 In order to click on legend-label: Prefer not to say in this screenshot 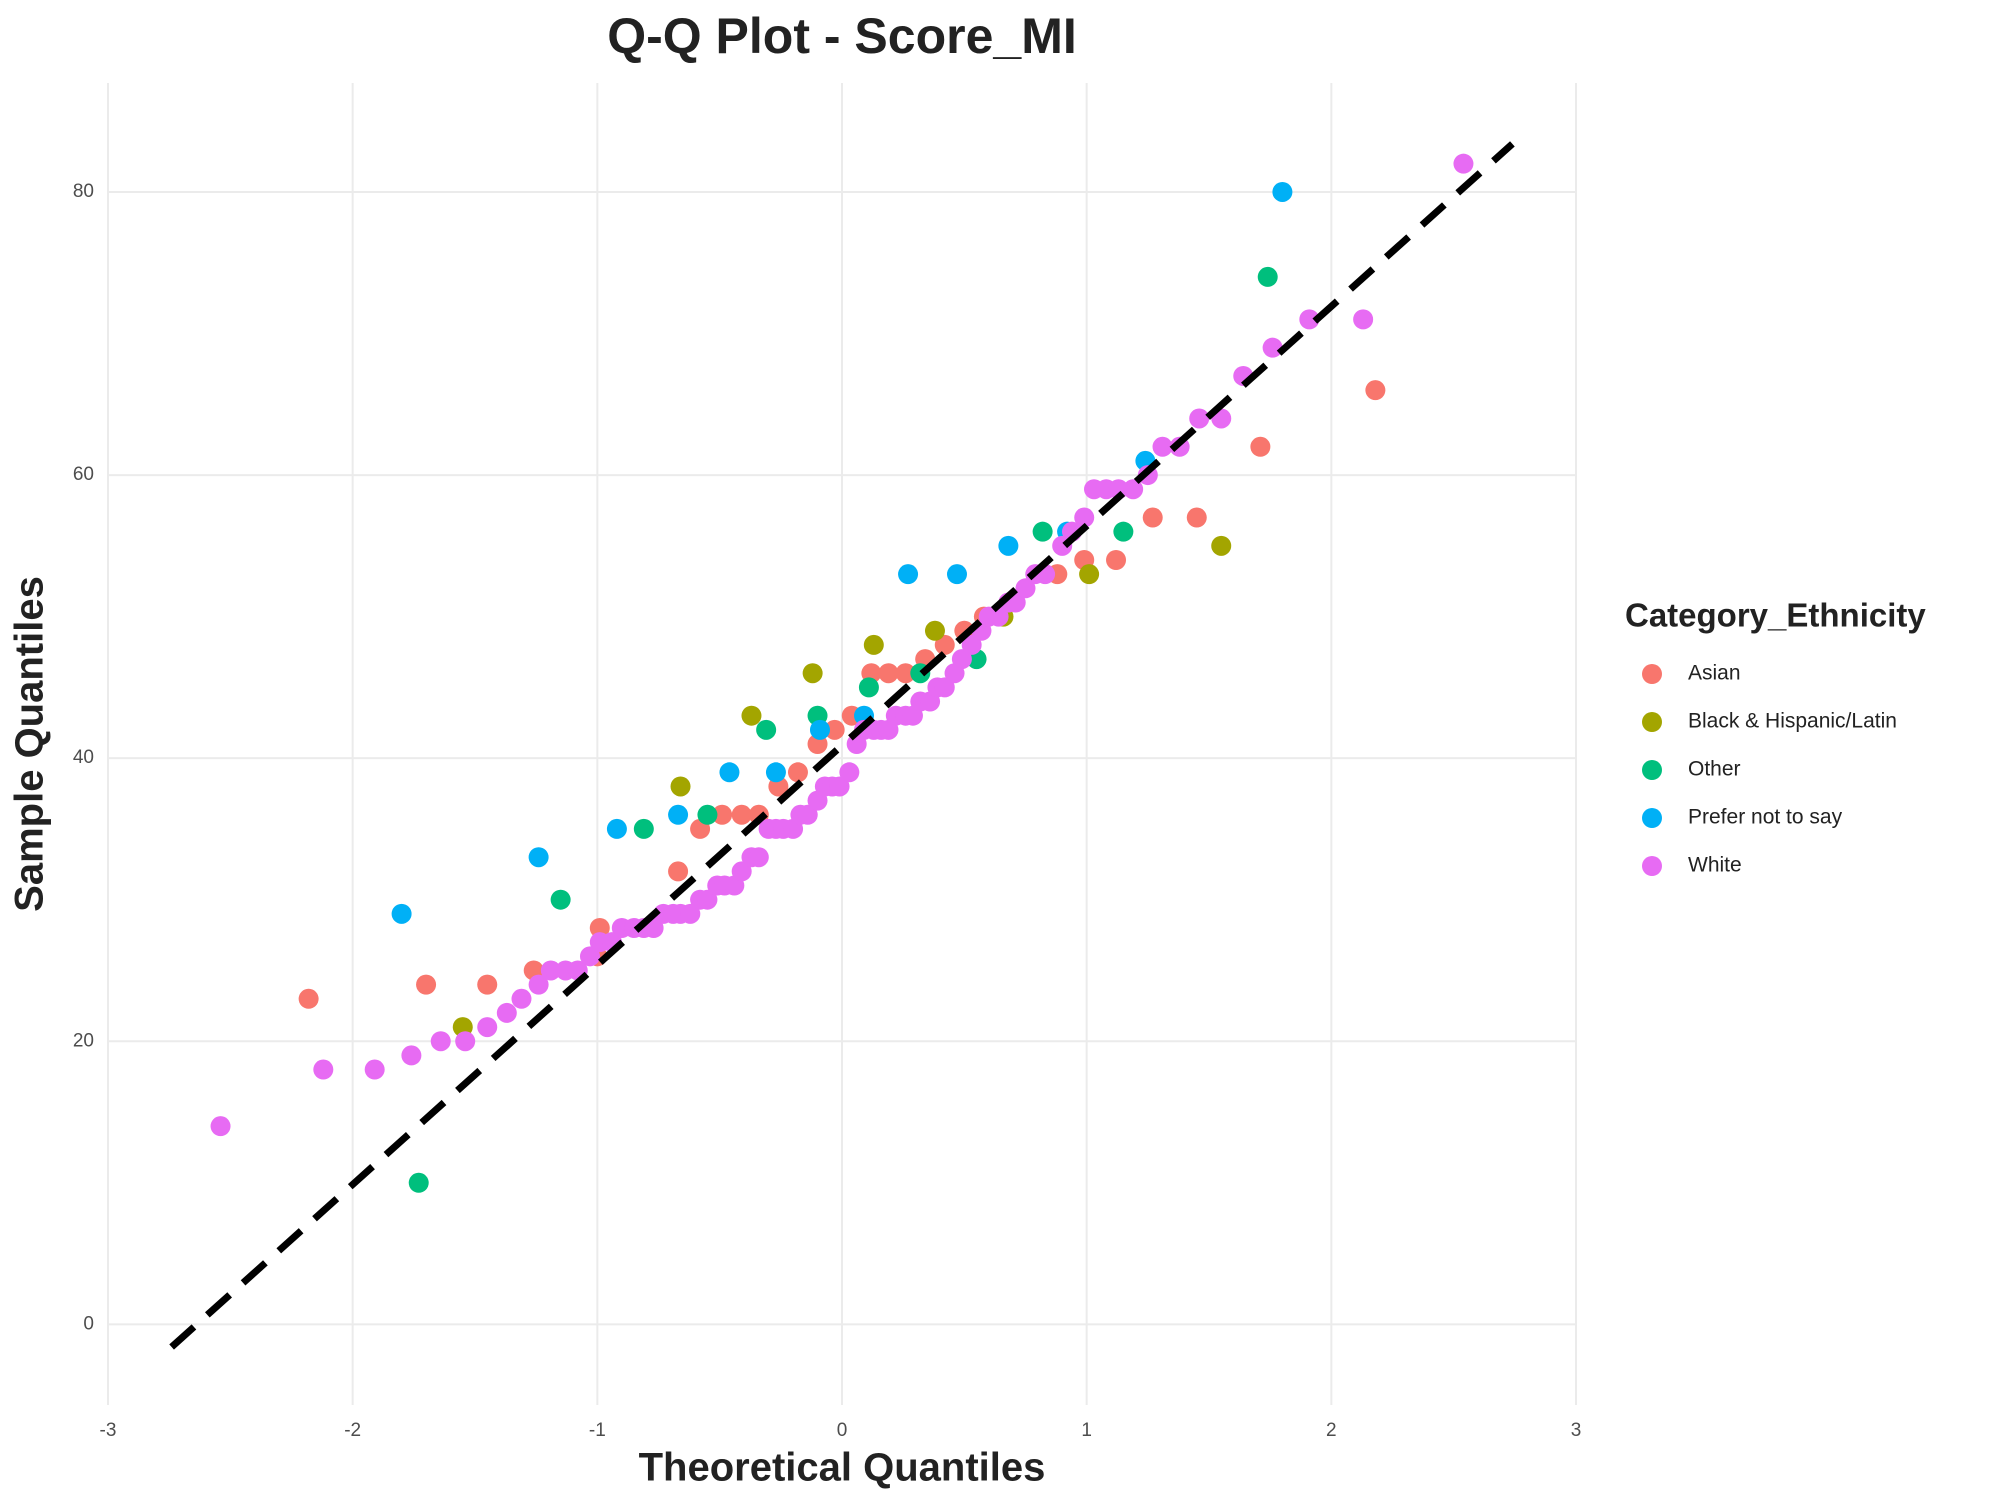, I will do `click(1765, 817)`.